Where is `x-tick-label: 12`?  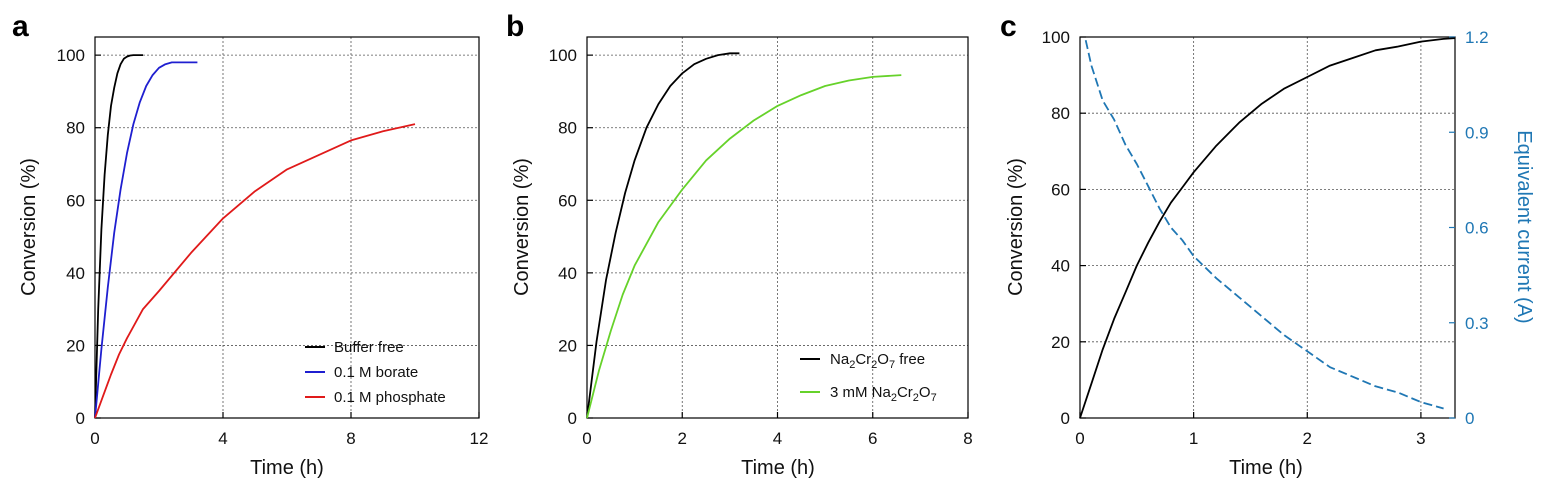
x-tick-label: 12 is located at coordinates (479, 438).